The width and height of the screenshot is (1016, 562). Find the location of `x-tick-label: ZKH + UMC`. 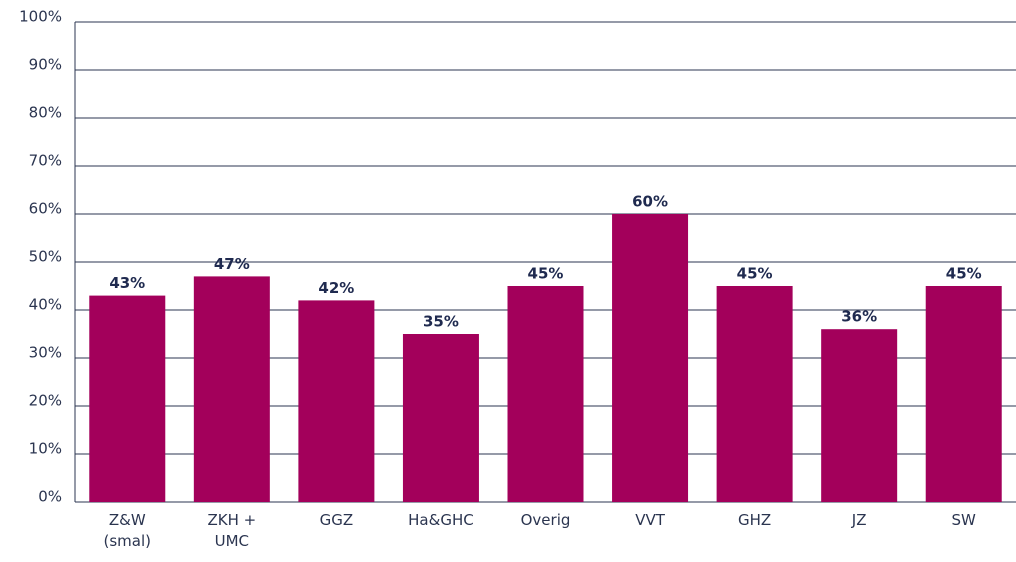

x-tick-label: ZKH + UMC is located at coordinates (232, 530).